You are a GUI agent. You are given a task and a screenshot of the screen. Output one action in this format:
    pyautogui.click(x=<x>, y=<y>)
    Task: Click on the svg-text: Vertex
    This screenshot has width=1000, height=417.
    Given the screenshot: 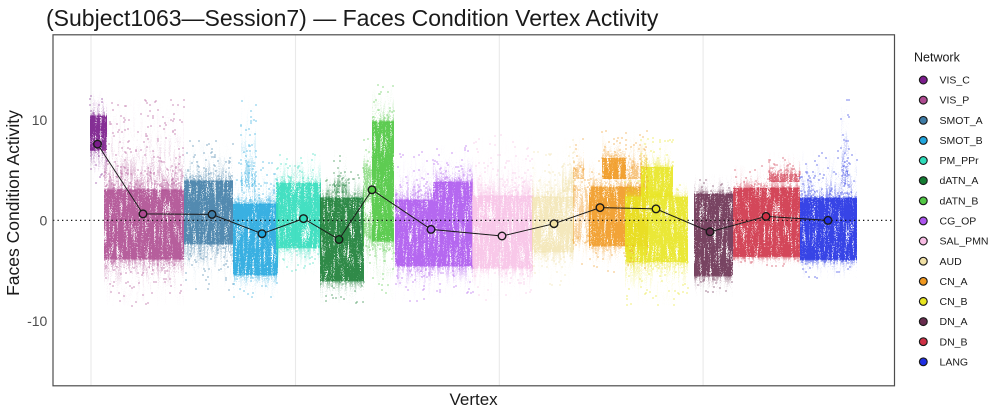 What is the action you would take?
    pyautogui.click(x=473, y=399)
    